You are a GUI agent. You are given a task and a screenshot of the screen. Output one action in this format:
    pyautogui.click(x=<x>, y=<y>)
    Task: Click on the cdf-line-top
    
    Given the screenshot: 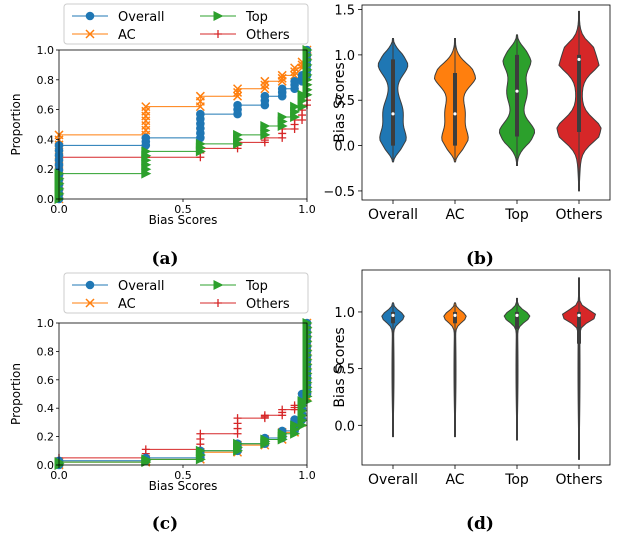 What is the action you would take?
    pyautogui.click(x=183, y=124)
    